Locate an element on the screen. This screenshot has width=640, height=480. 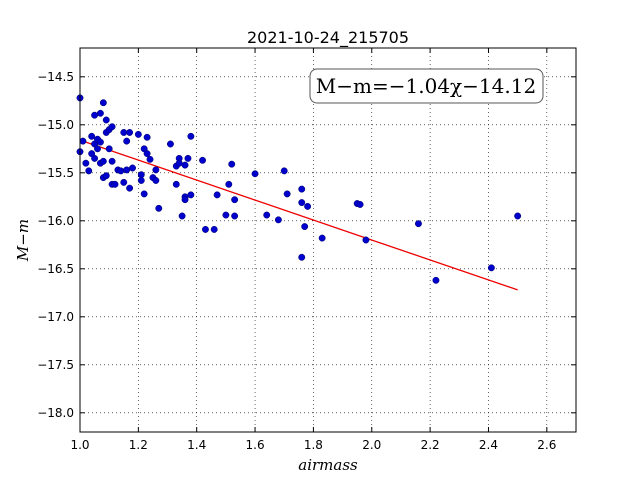
chart-title: 2021-10-24_215705 is located at coordinates (328, 38).